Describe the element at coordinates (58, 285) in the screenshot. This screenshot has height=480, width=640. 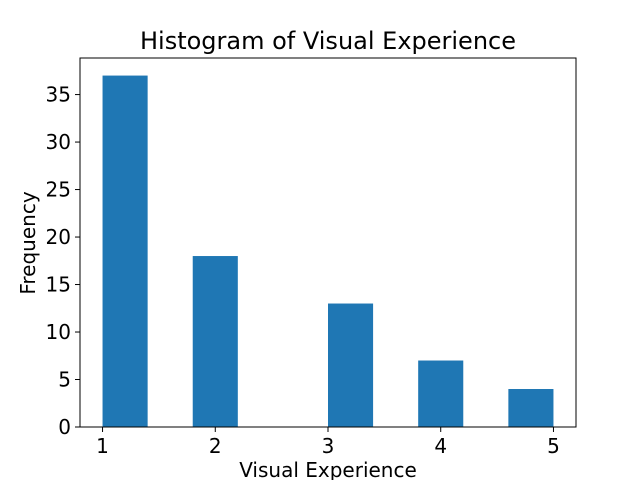
I see `y-tick-label: 15` at that location.